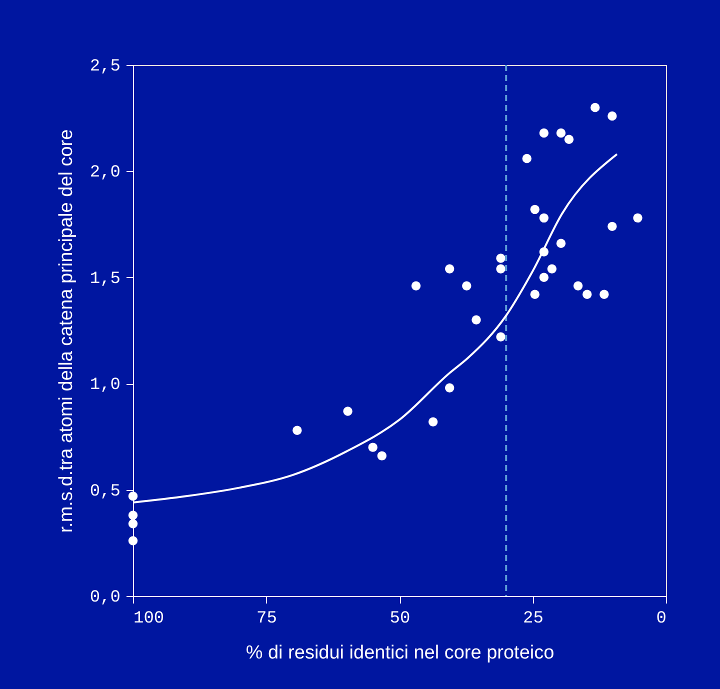 This screenshot has width=720, height=689. I want to click on y-tick-label: 0,0, so click(105, 598).